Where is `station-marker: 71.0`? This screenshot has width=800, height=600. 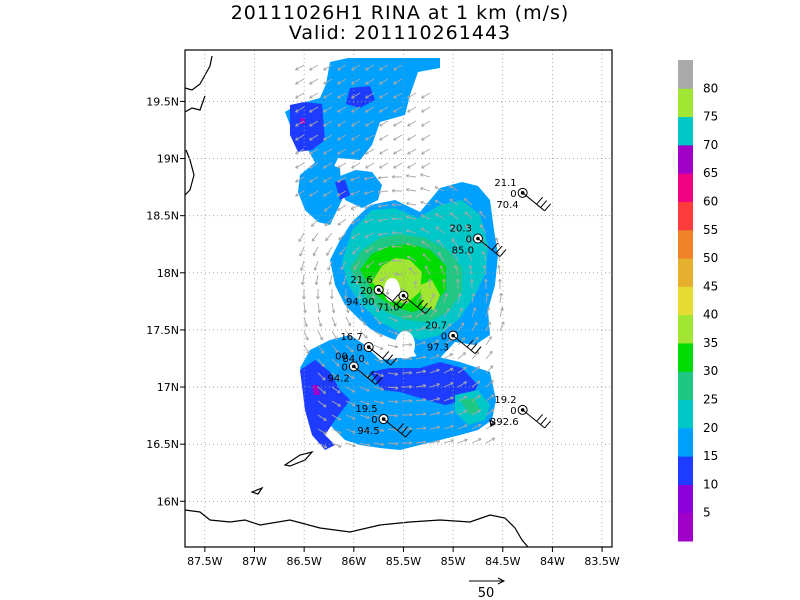 station-marker: 71.0 is located at coordinates (404, 302).